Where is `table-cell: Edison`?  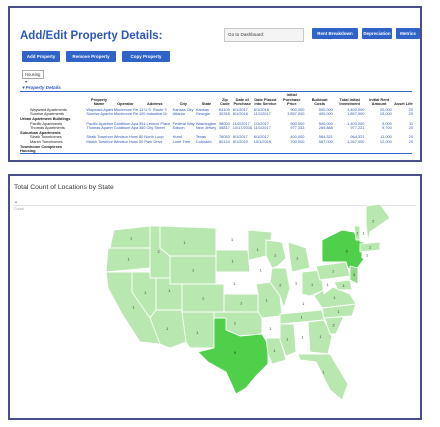
table-cell: Edison is located at coordinates (178, 128).